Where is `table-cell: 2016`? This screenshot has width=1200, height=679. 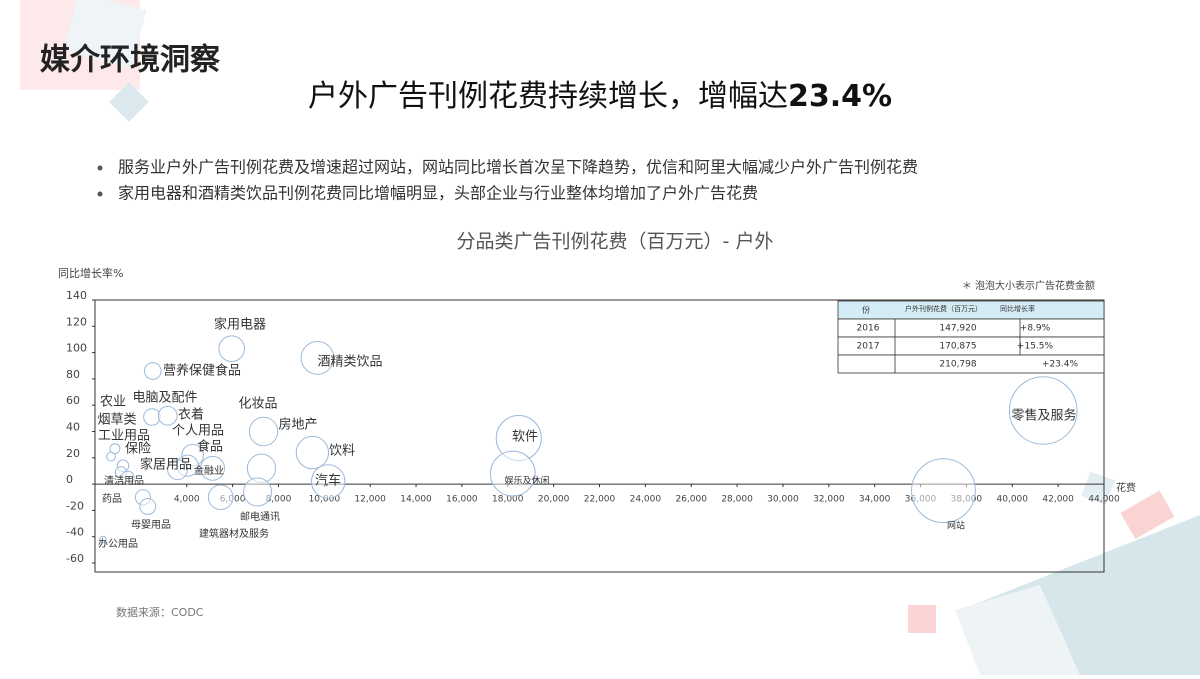
table-cell: 2016 is located at coordinates (868, 329).